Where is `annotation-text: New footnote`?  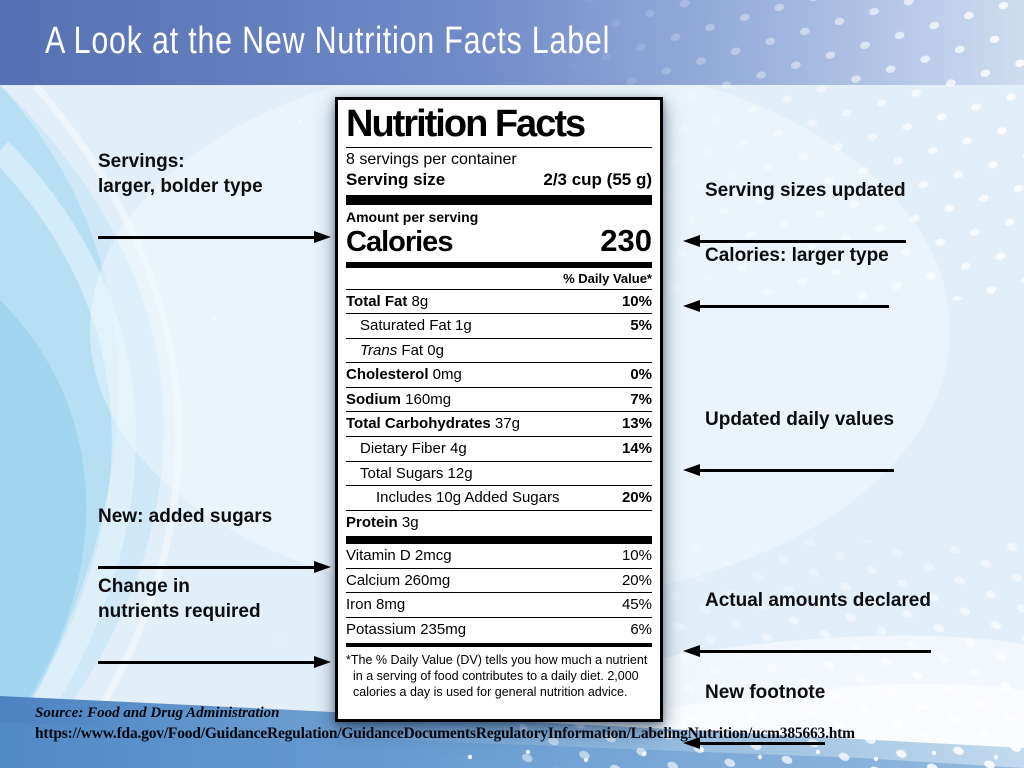
annotation-text: New footnote is located at coordinates (765, 693).